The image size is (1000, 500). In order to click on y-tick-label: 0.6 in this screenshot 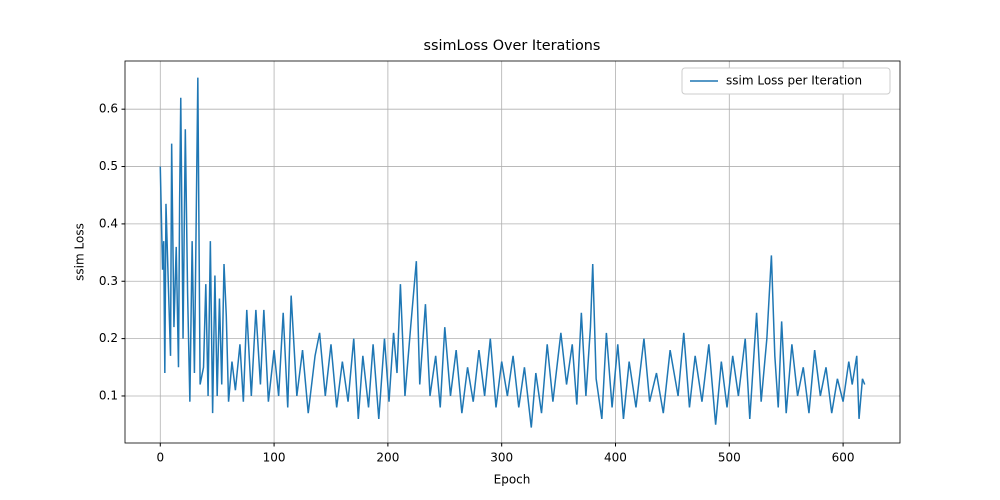, I will do `click(108, 109)`.